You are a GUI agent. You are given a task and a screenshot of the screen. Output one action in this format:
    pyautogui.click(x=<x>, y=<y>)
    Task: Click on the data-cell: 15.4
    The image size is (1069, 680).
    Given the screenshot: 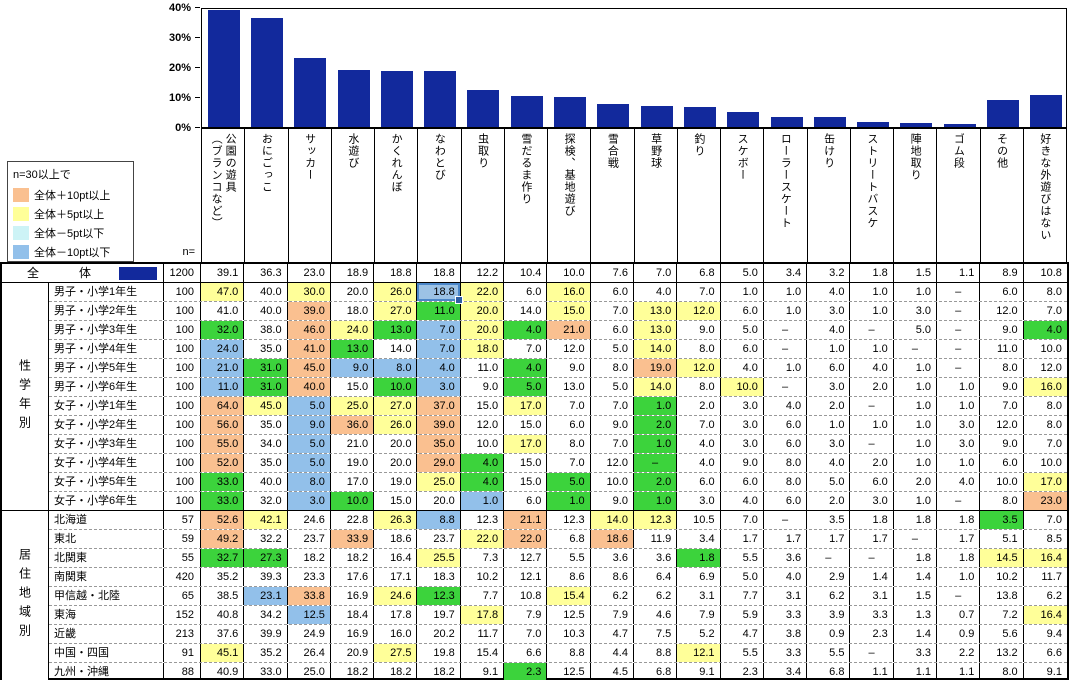 What is the action you would take?
    pyautogui.click(x=569, y=596)
    